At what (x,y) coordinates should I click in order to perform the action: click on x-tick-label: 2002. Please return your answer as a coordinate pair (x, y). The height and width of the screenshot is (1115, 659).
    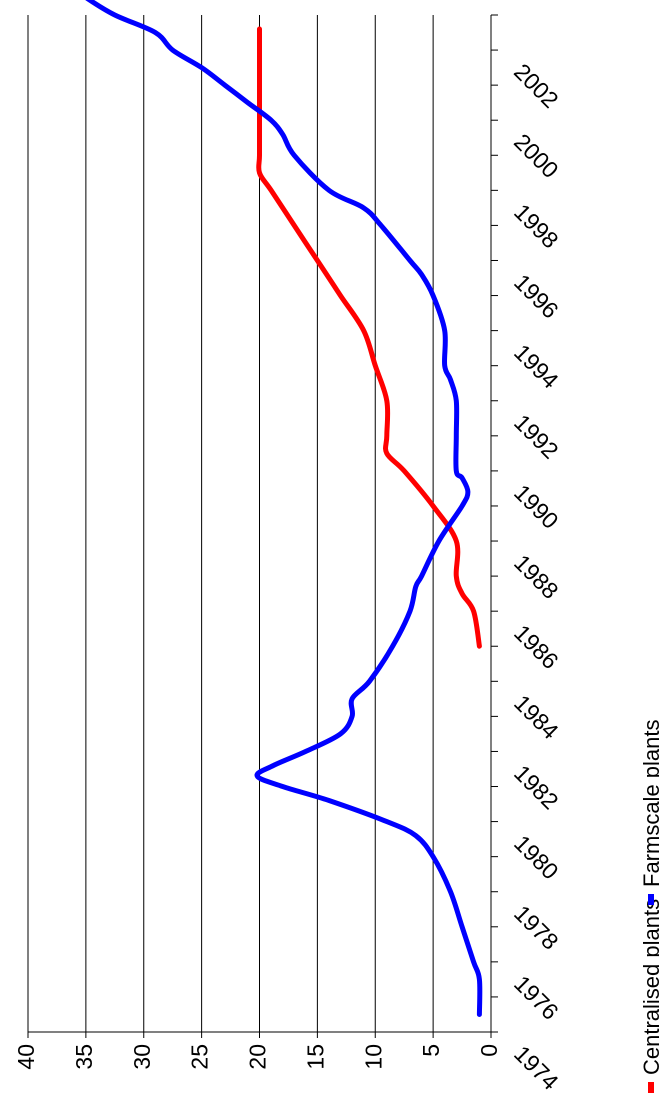
    Looking at the image, I should click on (536, 85).